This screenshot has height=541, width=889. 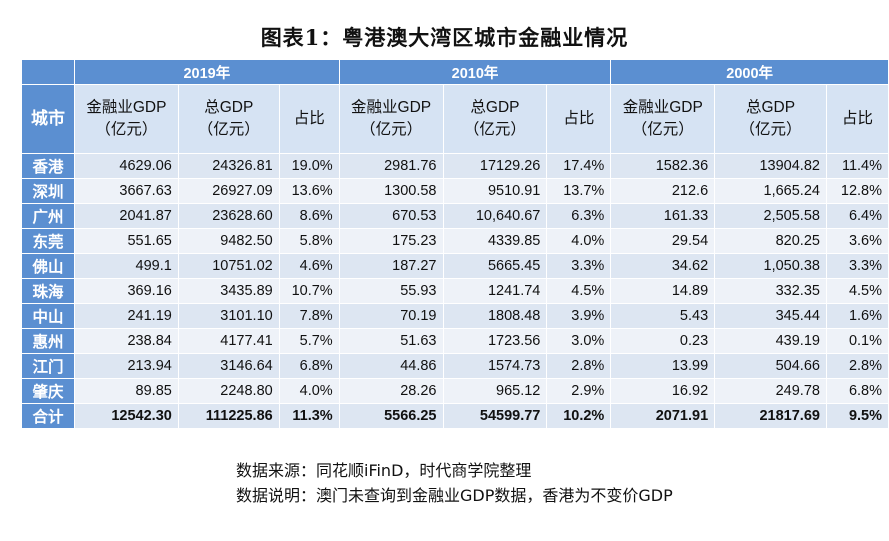 What do you see at coordinates (770, 416) in the screenshot?
I see `value-cell: 21817.69` at bounding box center [770, 416].